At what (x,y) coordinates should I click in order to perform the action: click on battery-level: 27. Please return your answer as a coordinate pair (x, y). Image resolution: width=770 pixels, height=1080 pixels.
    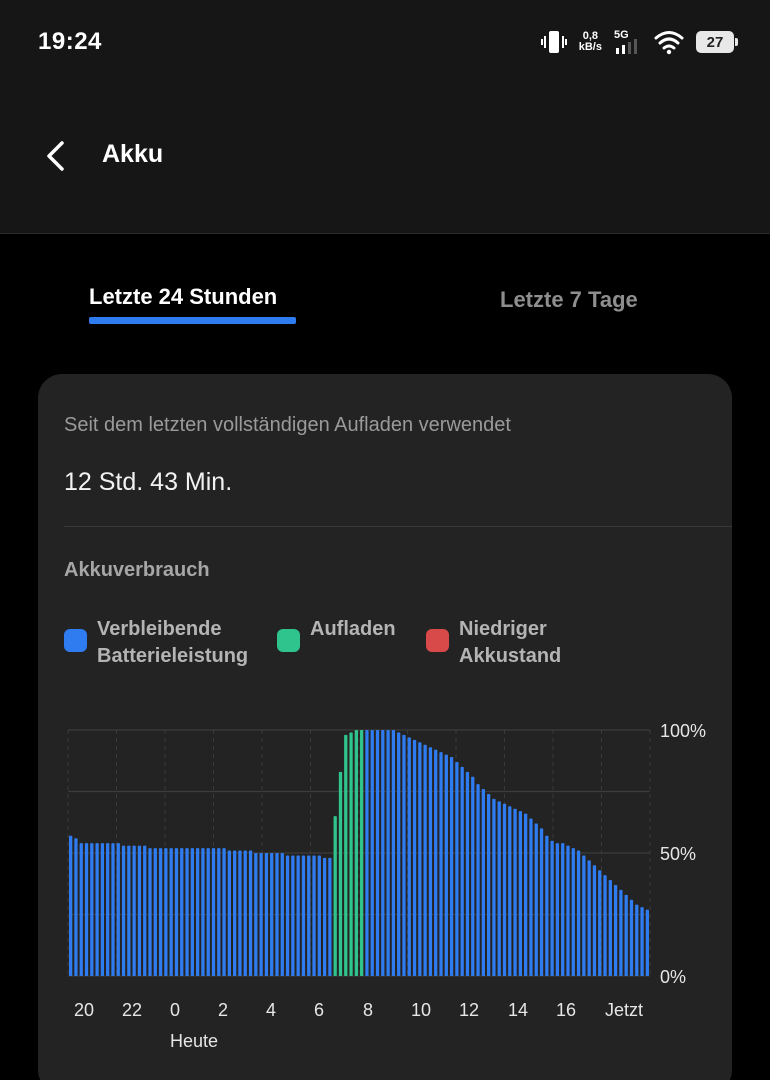
    Looking at the image, I should click on (715, 42).